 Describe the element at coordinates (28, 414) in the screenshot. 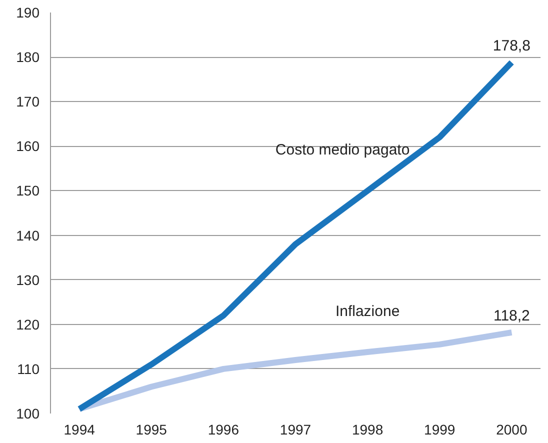

I see `y-tick-label: 100` at that location.